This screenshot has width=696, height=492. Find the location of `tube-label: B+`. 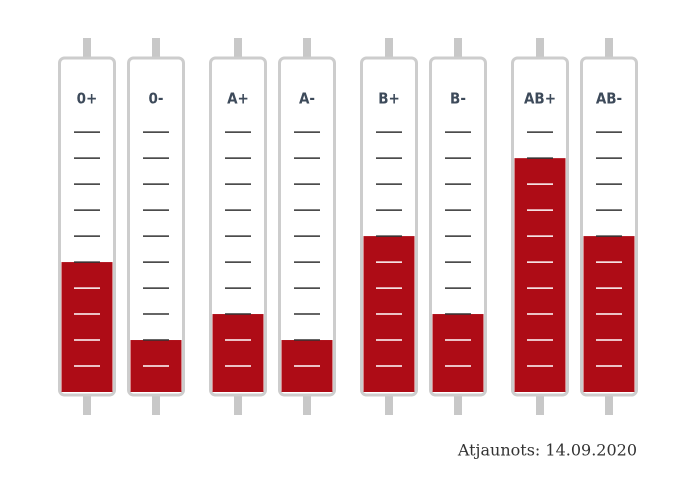

tube-label: B+ is located at coordinates (389, 99).